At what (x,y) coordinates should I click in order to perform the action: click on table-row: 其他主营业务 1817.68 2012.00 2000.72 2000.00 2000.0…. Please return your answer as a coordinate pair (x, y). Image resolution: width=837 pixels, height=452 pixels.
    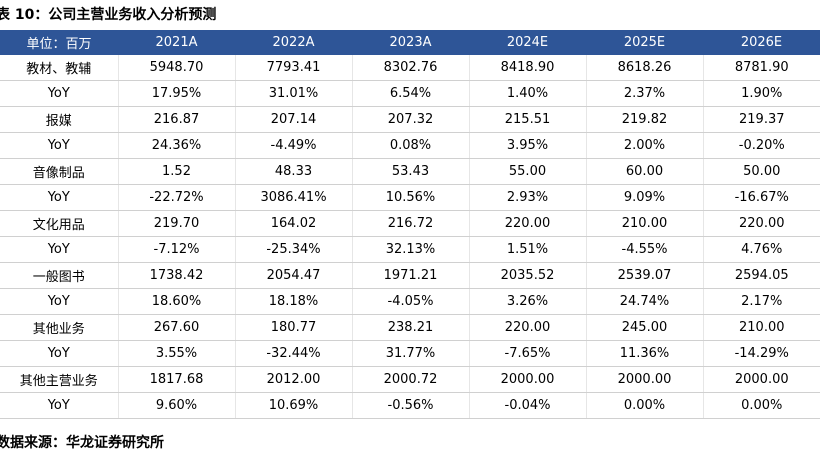
    Looking at the image, I should click on (410, 379).